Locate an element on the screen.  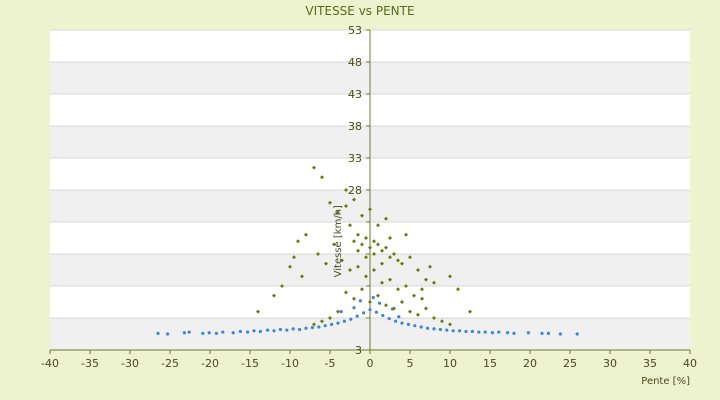
x-tick-label: 35 is located at coordinates (650, 363).